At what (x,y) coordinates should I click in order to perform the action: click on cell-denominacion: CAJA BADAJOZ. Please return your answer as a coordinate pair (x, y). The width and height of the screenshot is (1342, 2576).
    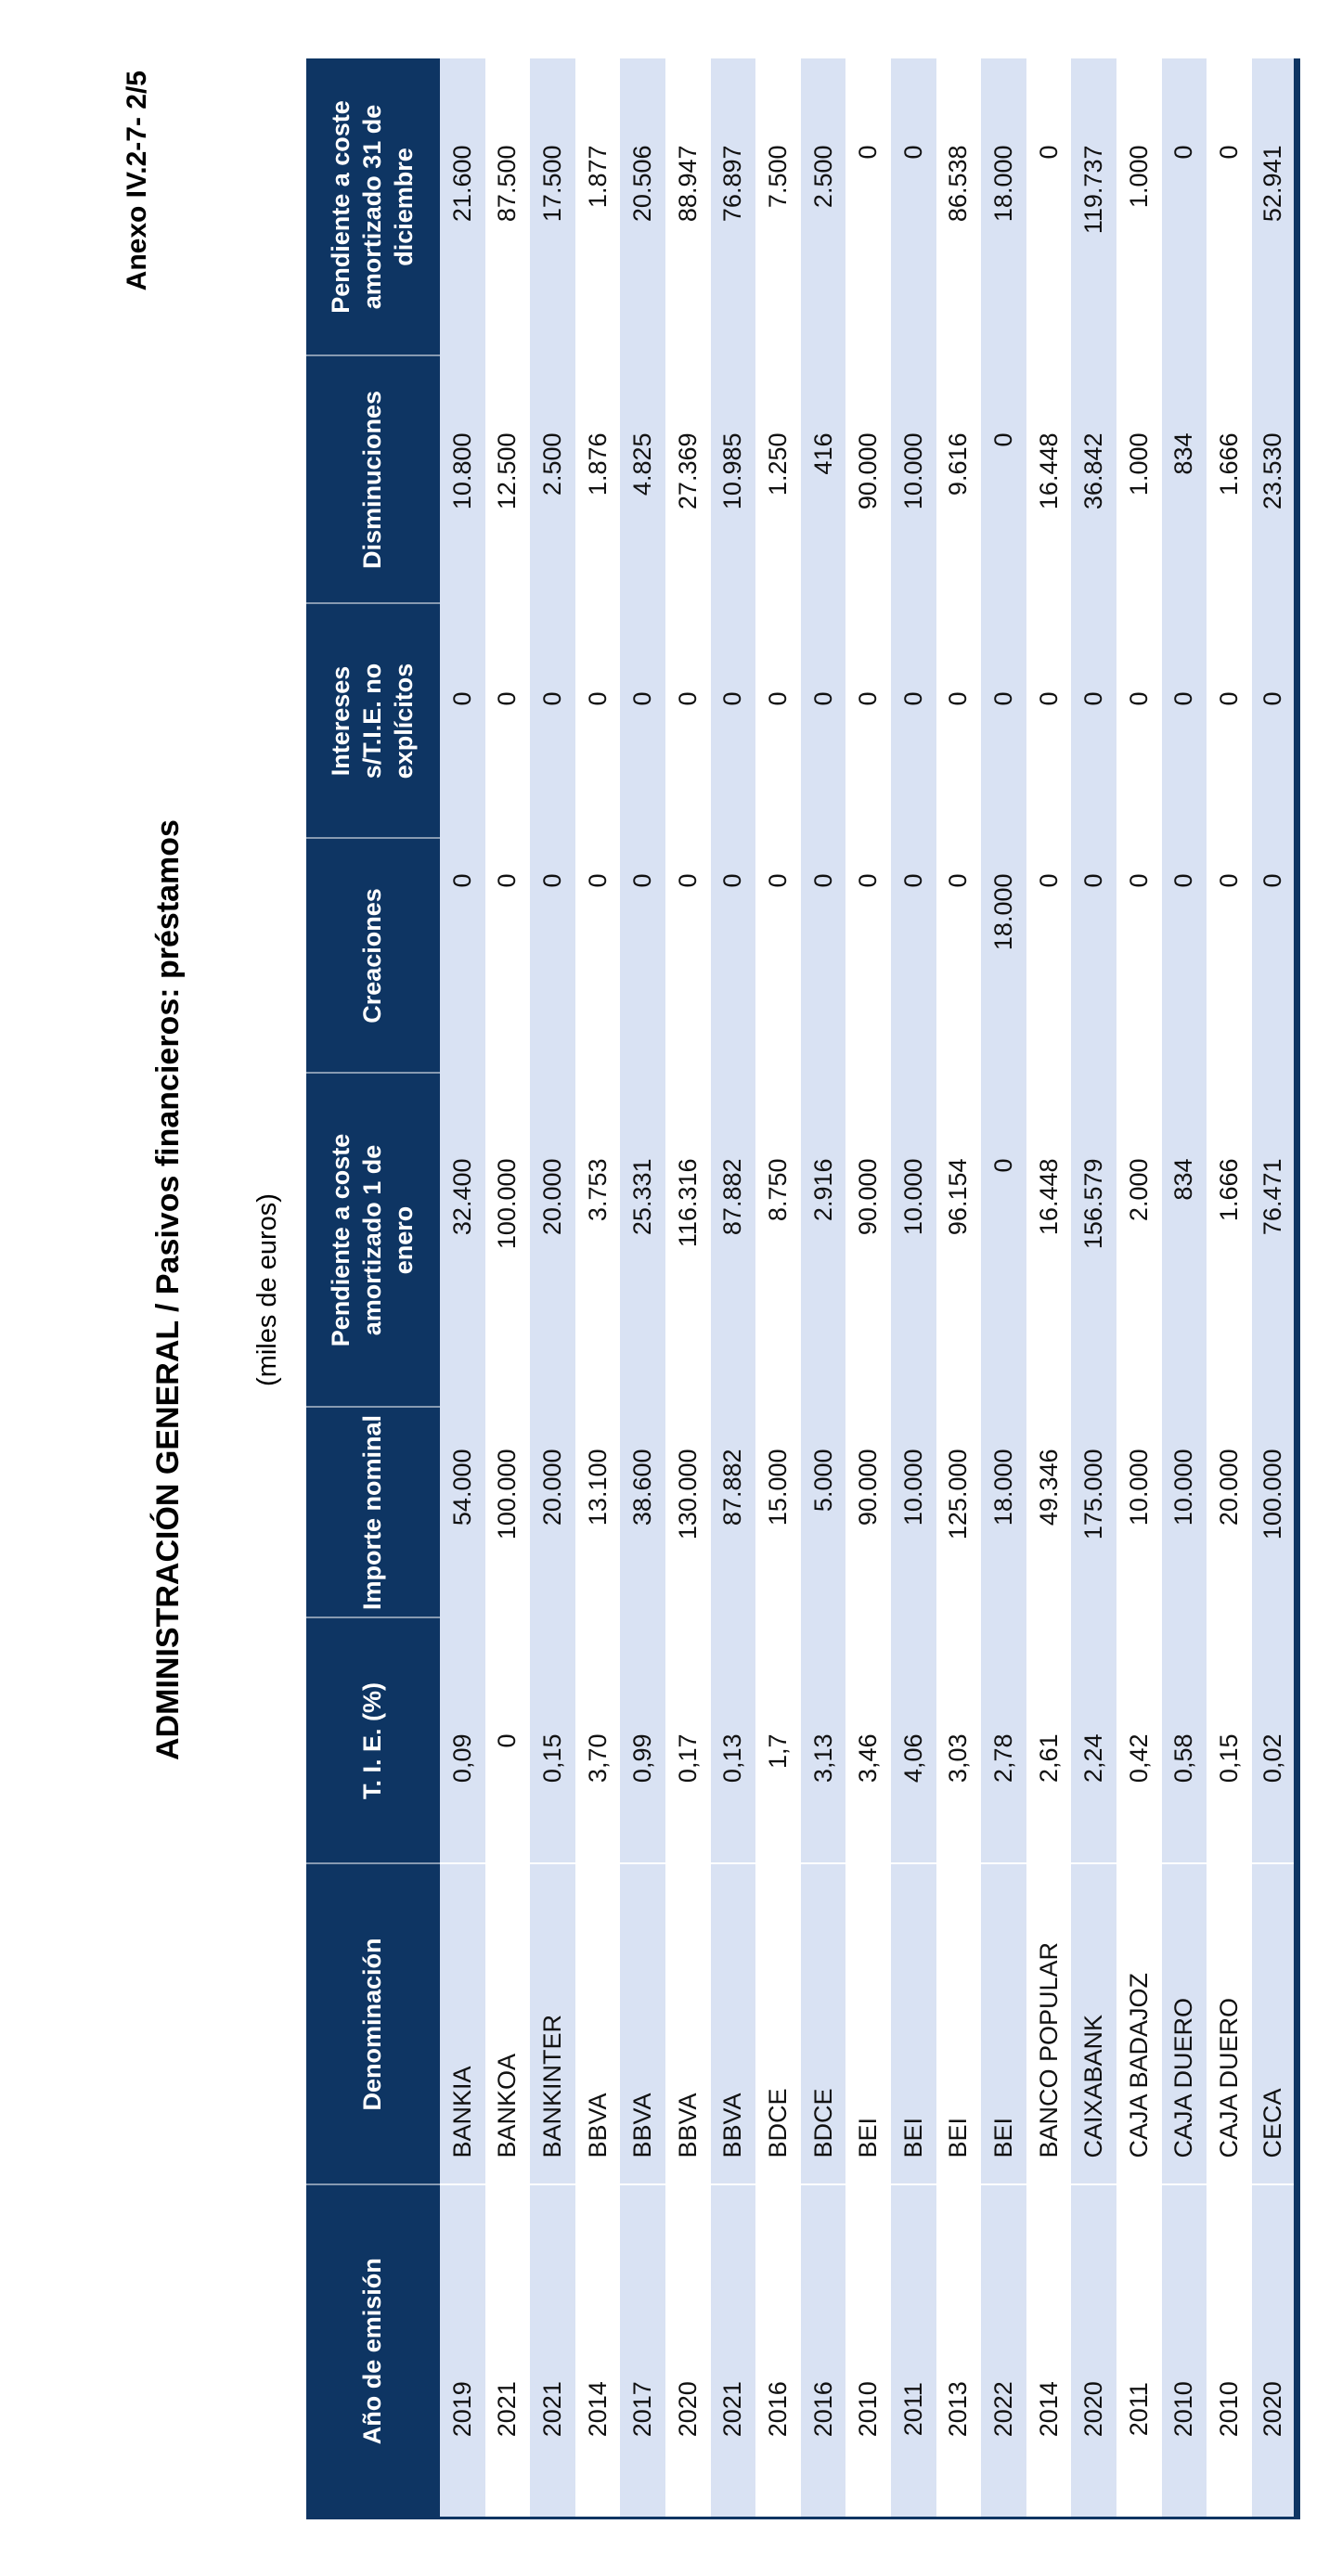
    Looking at the image, I should click on (1139, 2024).